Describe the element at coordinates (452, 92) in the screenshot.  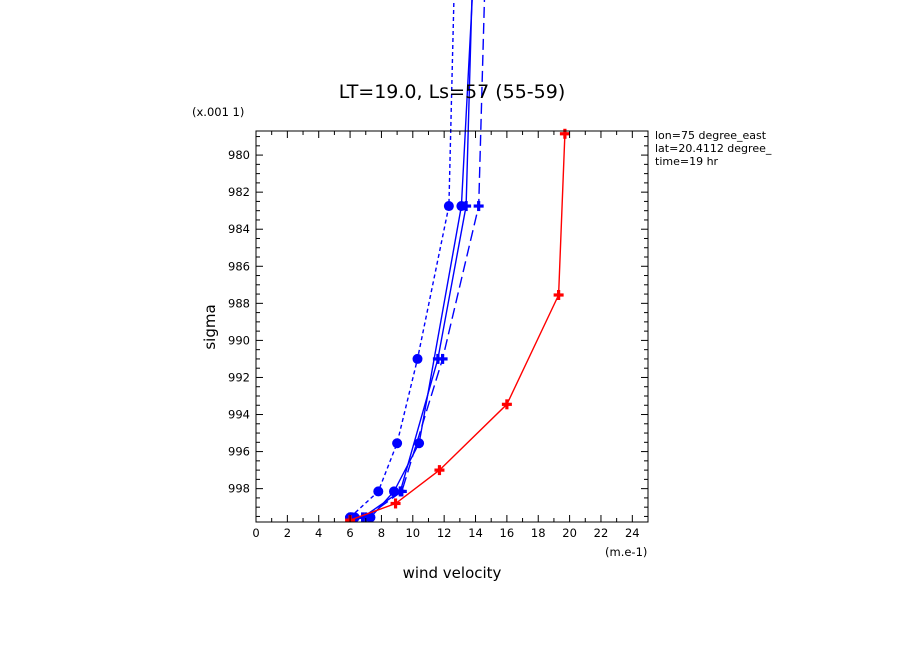
I see `chart-title: LT=19.0, Ls=57 (55-59)` at that location.